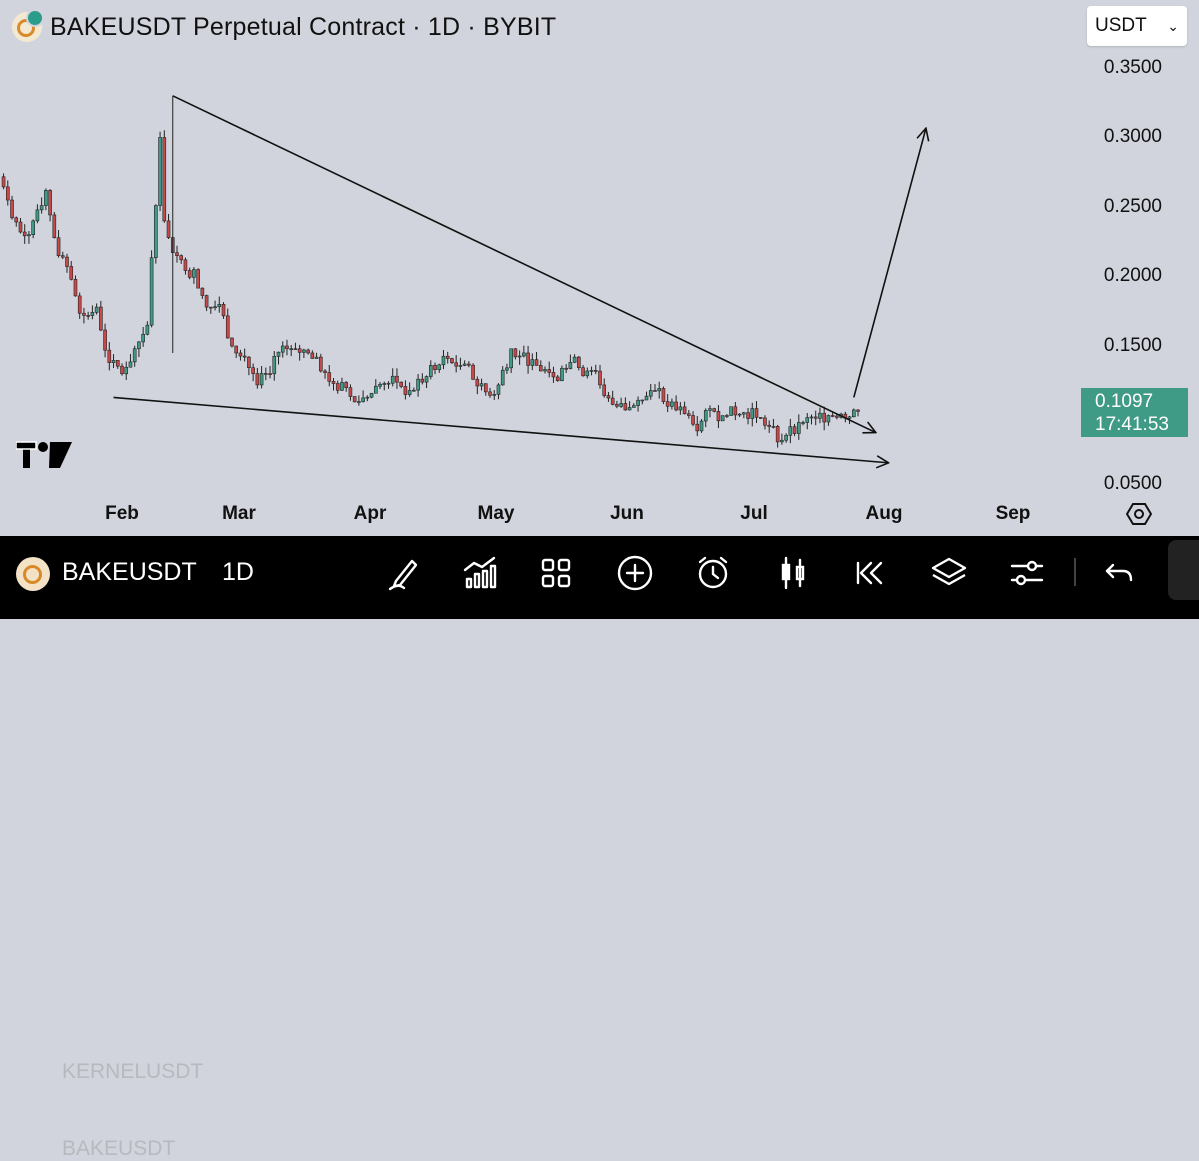 Image resolution: width=1199 pixels, height=1161 pixels. Describe the element at coordinates (404, 573) in the screenshot. I see `drawing-tools-icon` at that location.